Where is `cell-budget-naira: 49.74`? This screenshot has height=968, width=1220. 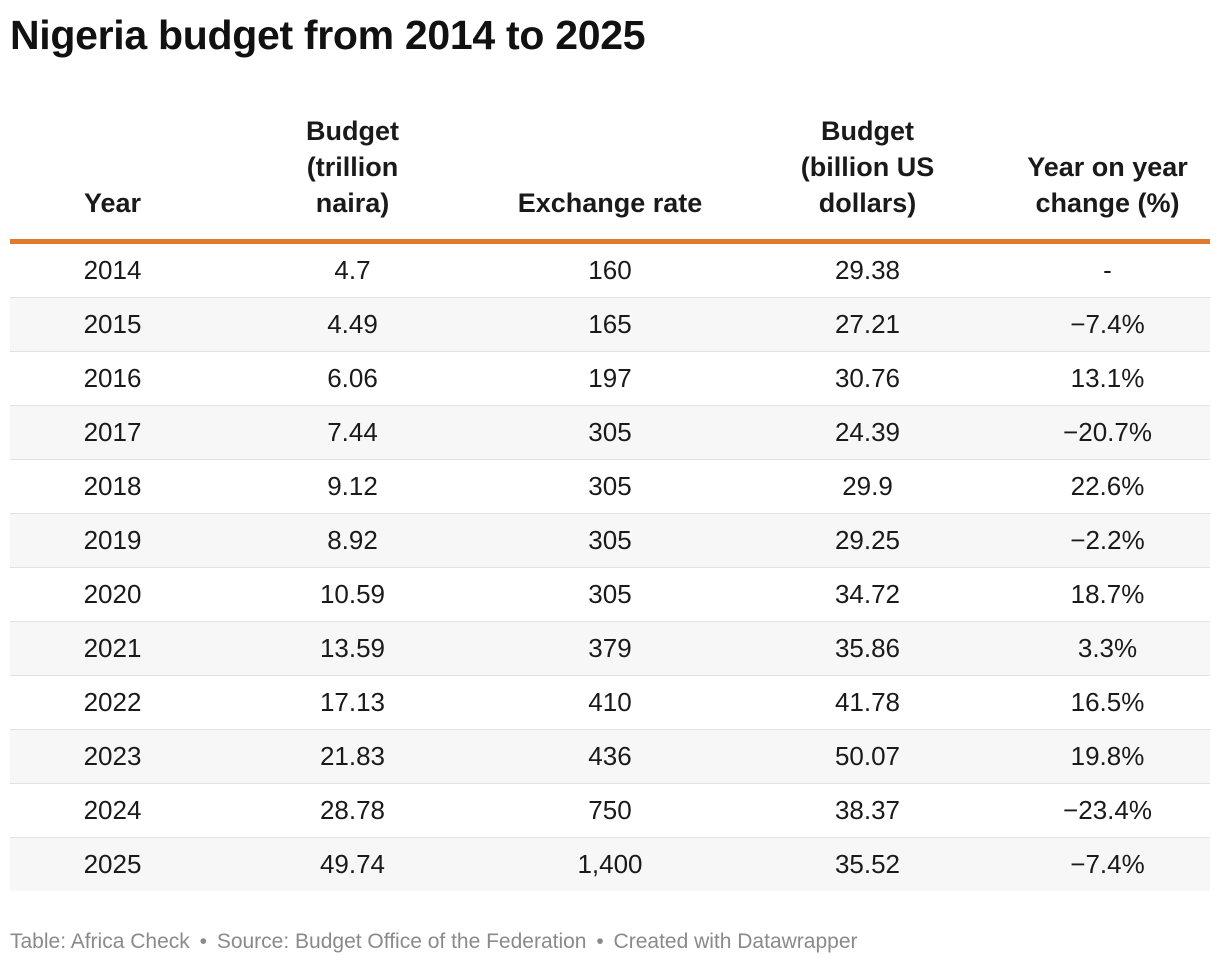 cell-budget-naira: 49.74 is located at coordinates (352, 864).